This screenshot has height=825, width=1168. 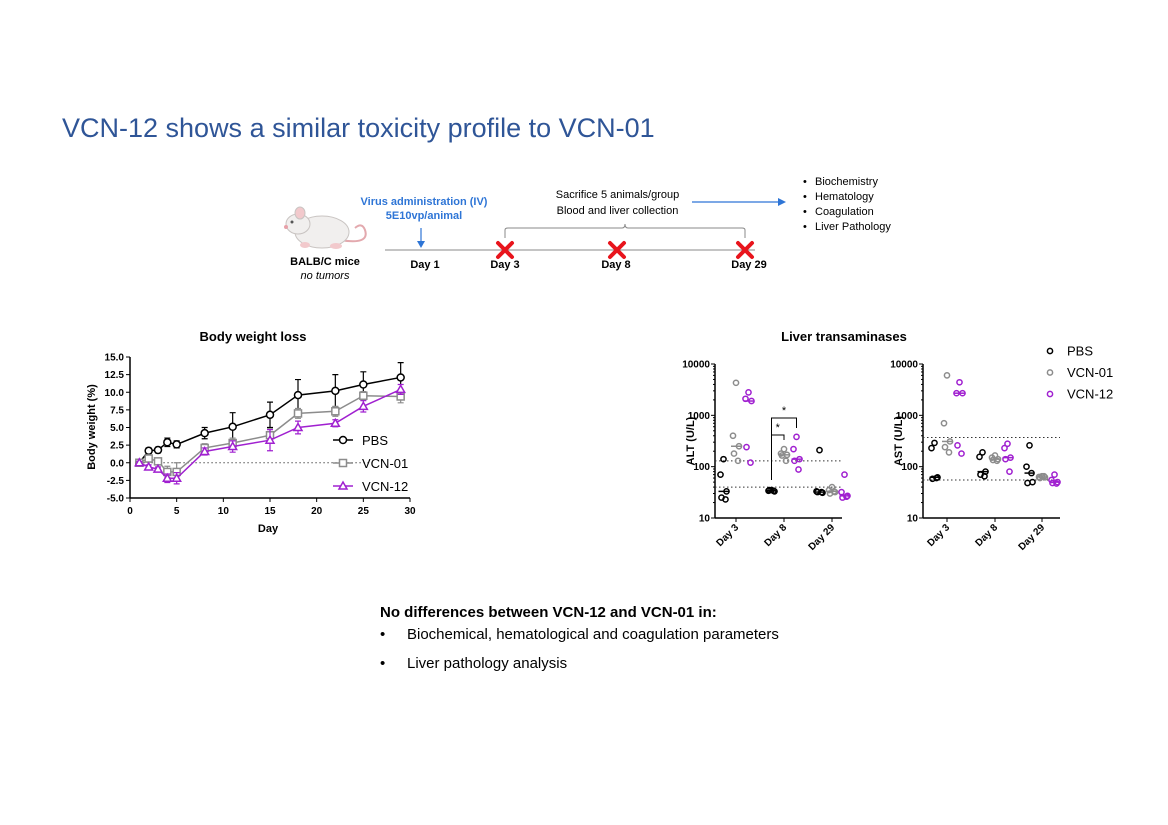 What do you see at coordinates (424, 216) in the screenshot?
I see `virus-line-2: 5E10vp/animal` at bounding box center [424, 216].